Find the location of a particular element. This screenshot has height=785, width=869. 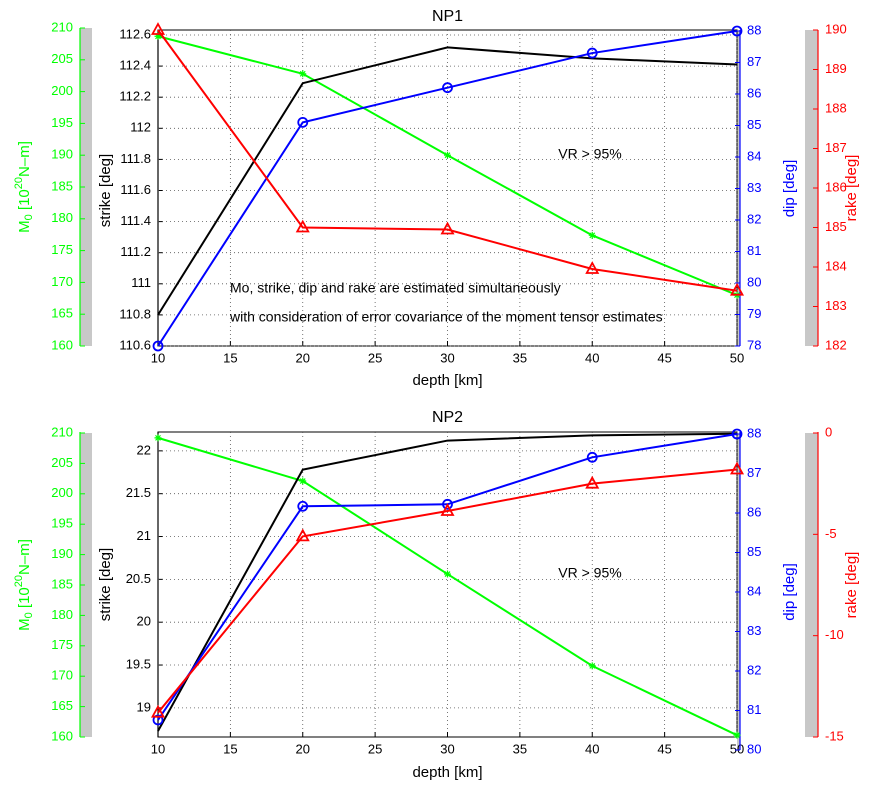

y-tick-label: 200 is located at coordinates (62, 90).